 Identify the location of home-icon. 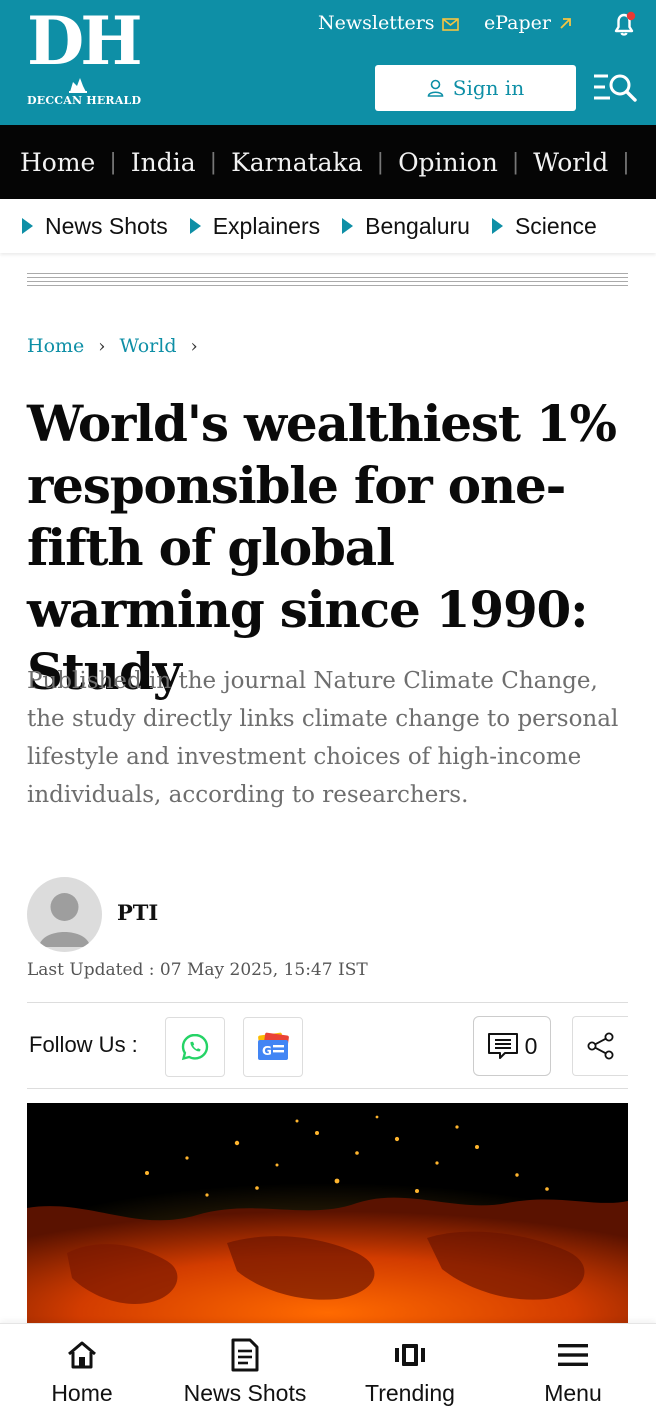
(82, 1355).